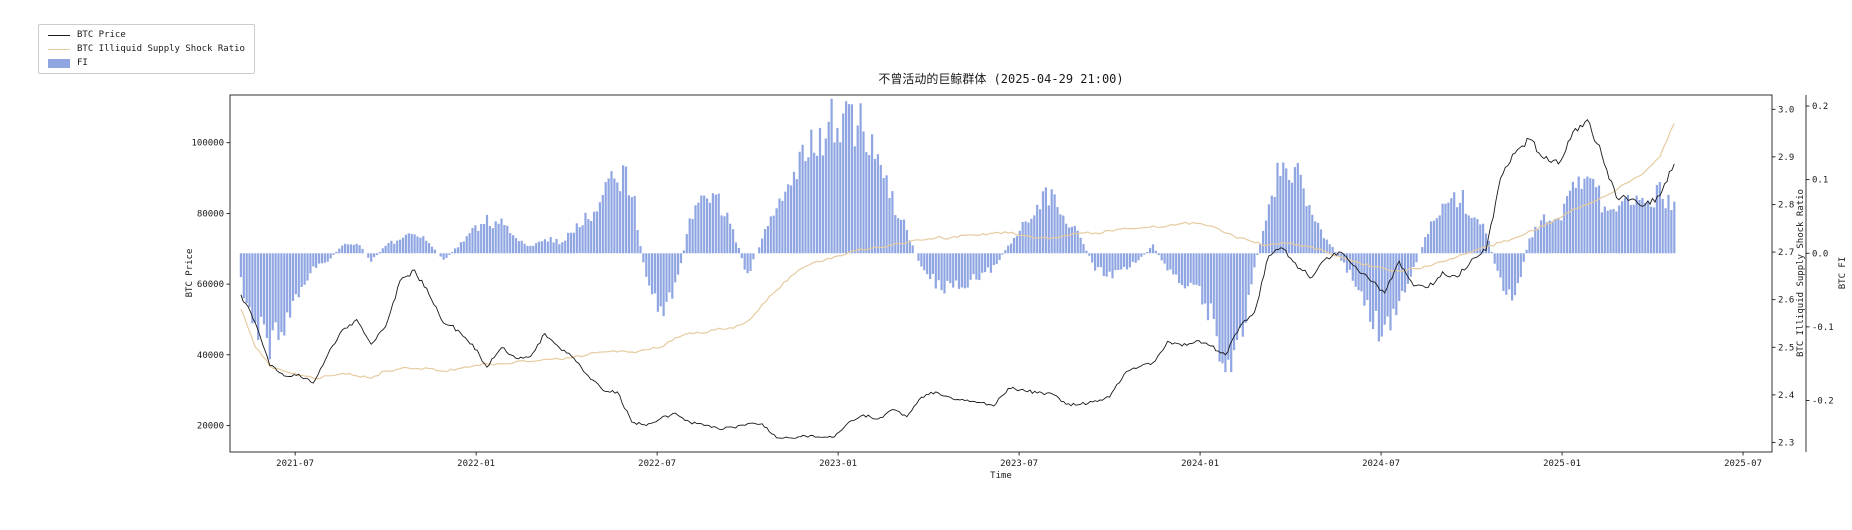 This screenshot has height=530, width=1852. Describe the element at coordinates (1786, 158) in the screenshot. I see `svg-text: 2.9` at that location.